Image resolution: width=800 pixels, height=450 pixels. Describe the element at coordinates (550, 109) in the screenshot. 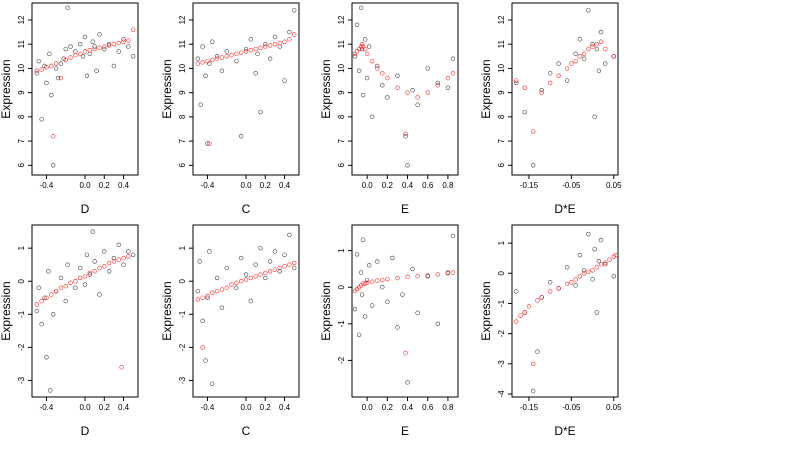

I see `panel-3: -0.15 -0.05 0.05 6 7 8 9 10 11 12 D*E Expression` at that location.